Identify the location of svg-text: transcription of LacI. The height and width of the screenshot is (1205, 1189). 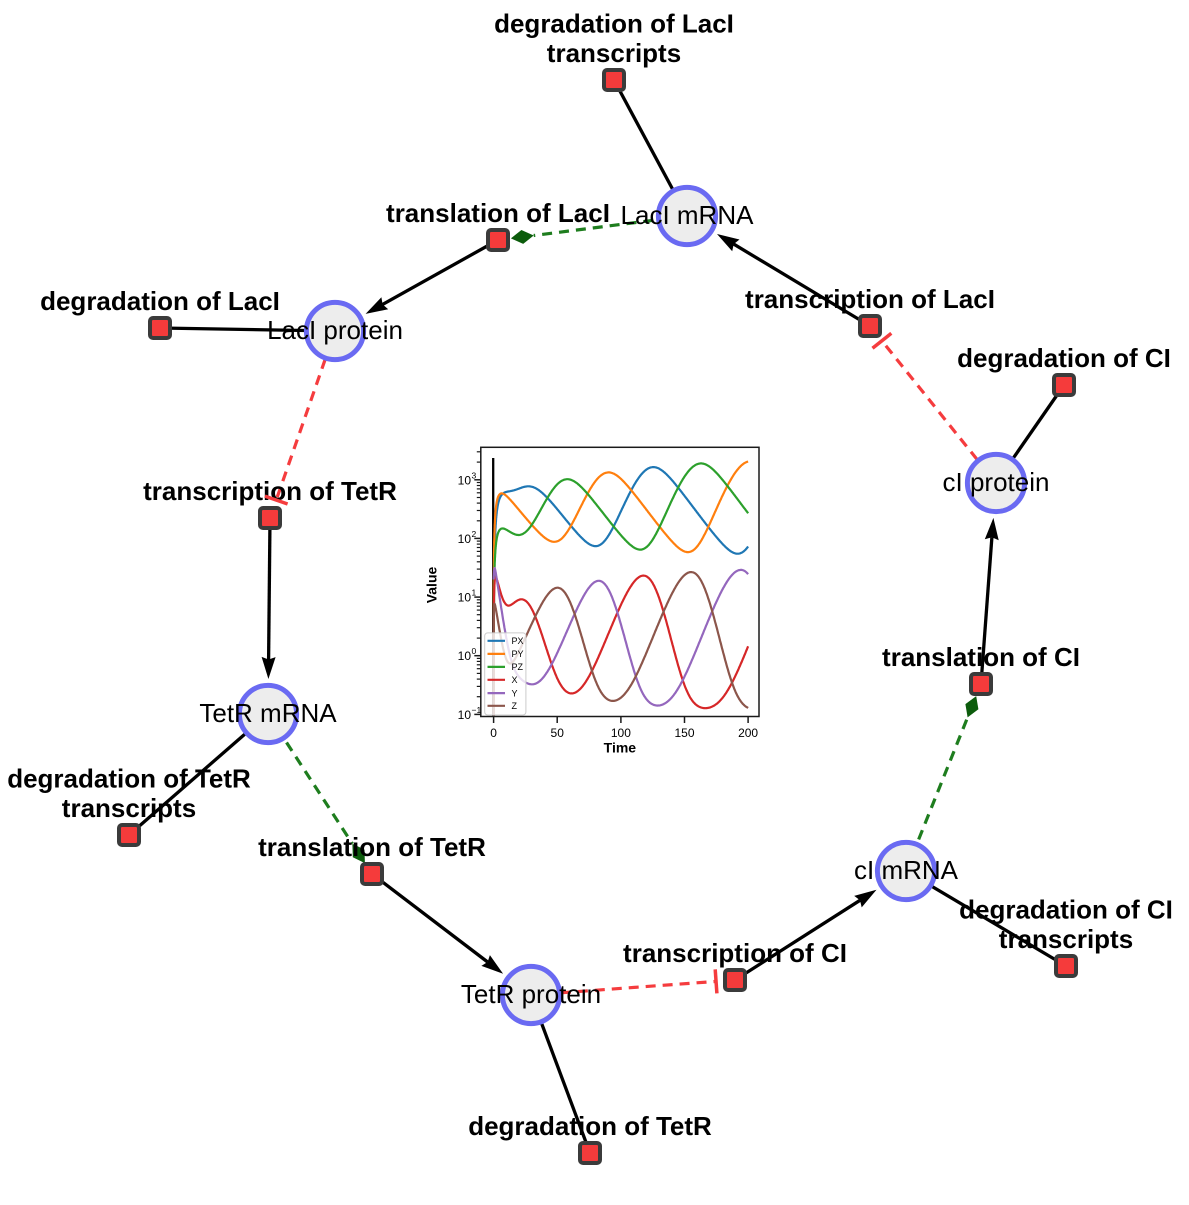
(870, 299).